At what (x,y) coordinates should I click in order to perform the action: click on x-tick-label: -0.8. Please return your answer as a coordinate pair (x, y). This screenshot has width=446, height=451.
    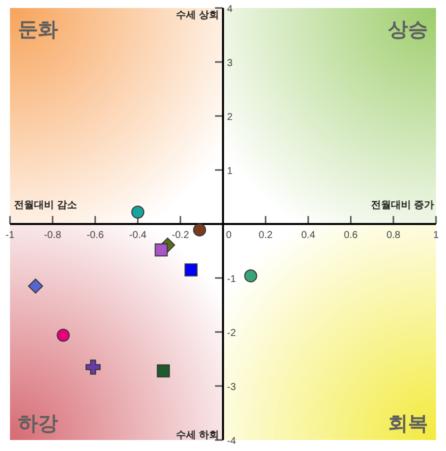
    Looking at the image, I should click on (53, 235).